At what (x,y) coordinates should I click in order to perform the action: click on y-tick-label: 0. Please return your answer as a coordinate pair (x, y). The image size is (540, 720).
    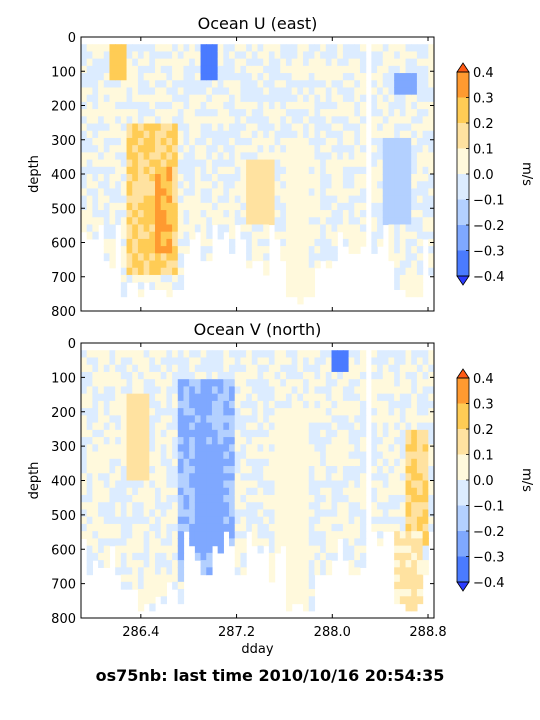
    Looking at the image, I should click on (72, 344).